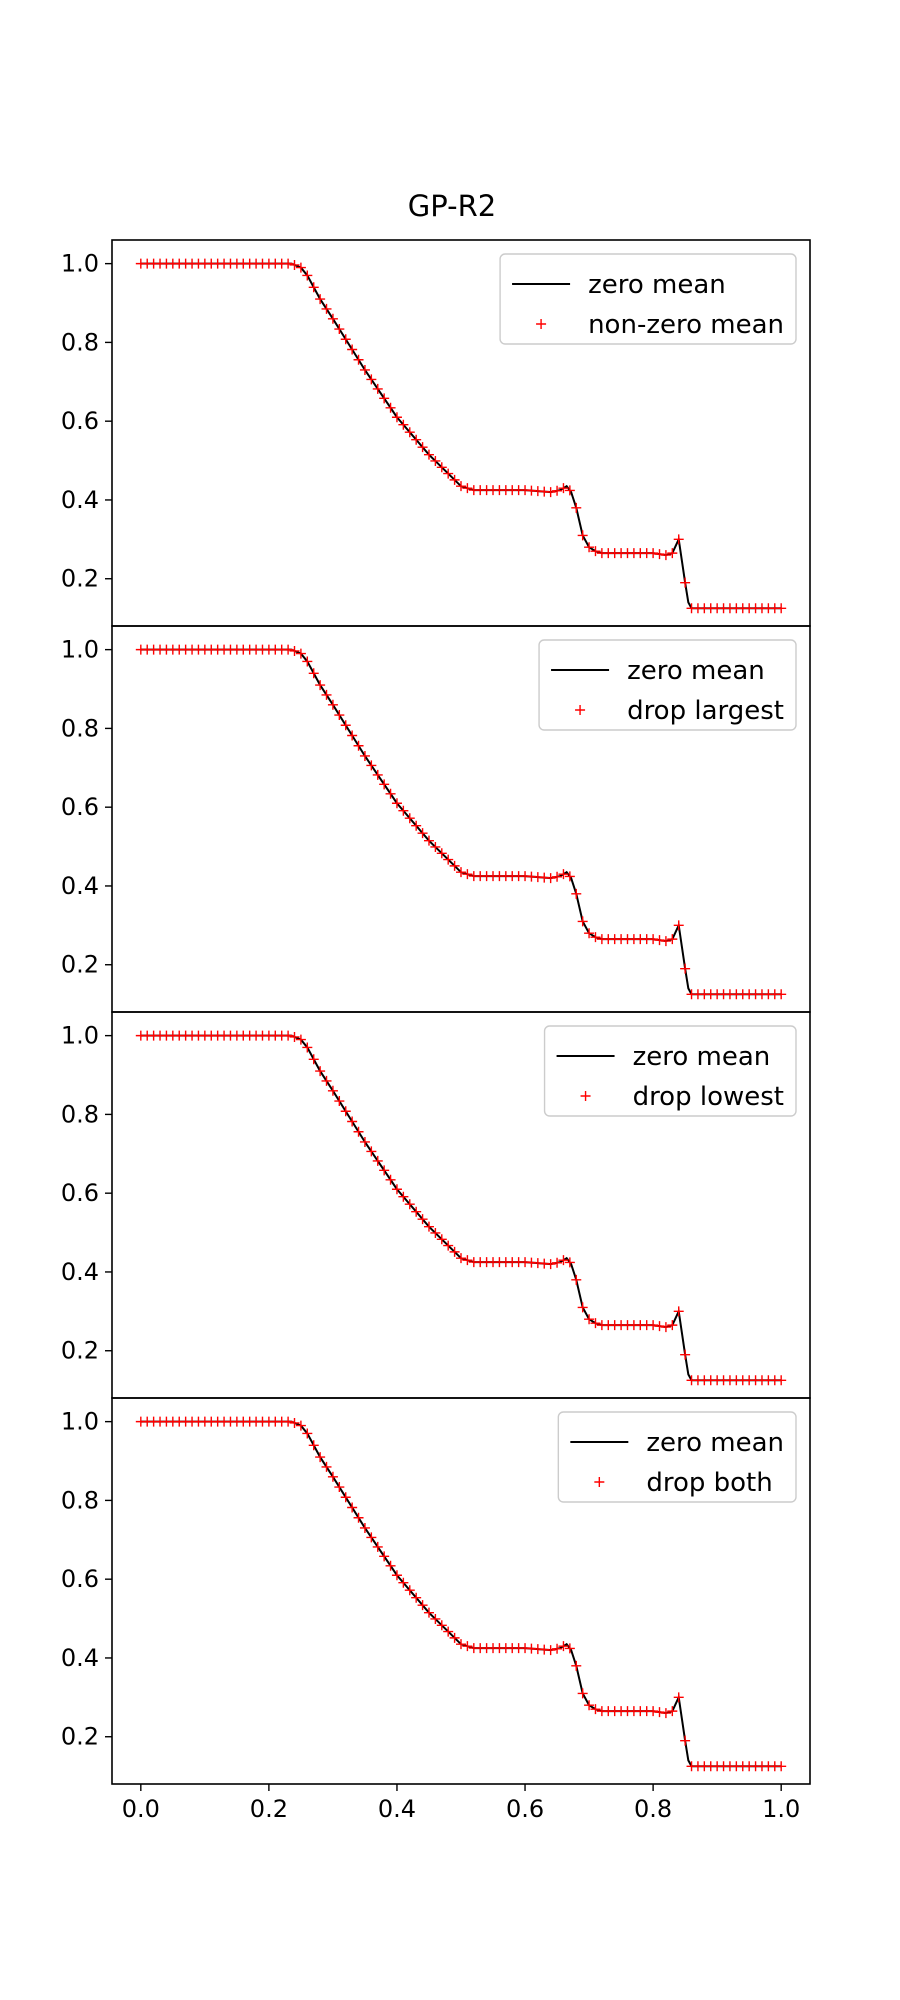 The height and width of the screenshot is (2000, 900). Describe the element at coordinates (705, 711) in the screenshot. I see `legend-label: drop largest` at that location.